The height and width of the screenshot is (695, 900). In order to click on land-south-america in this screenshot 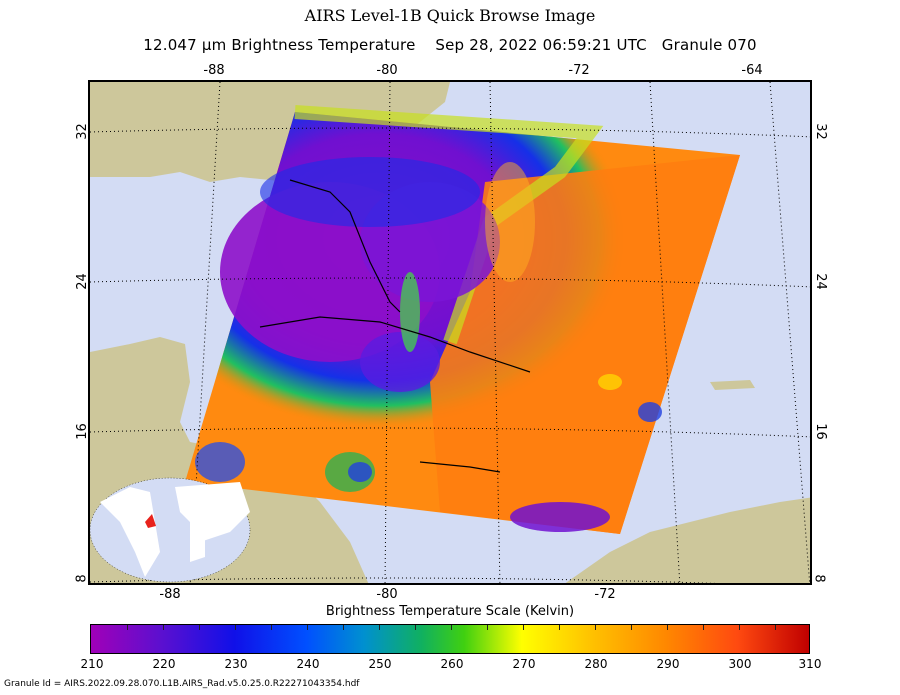, I will do `click(687, 540)`.